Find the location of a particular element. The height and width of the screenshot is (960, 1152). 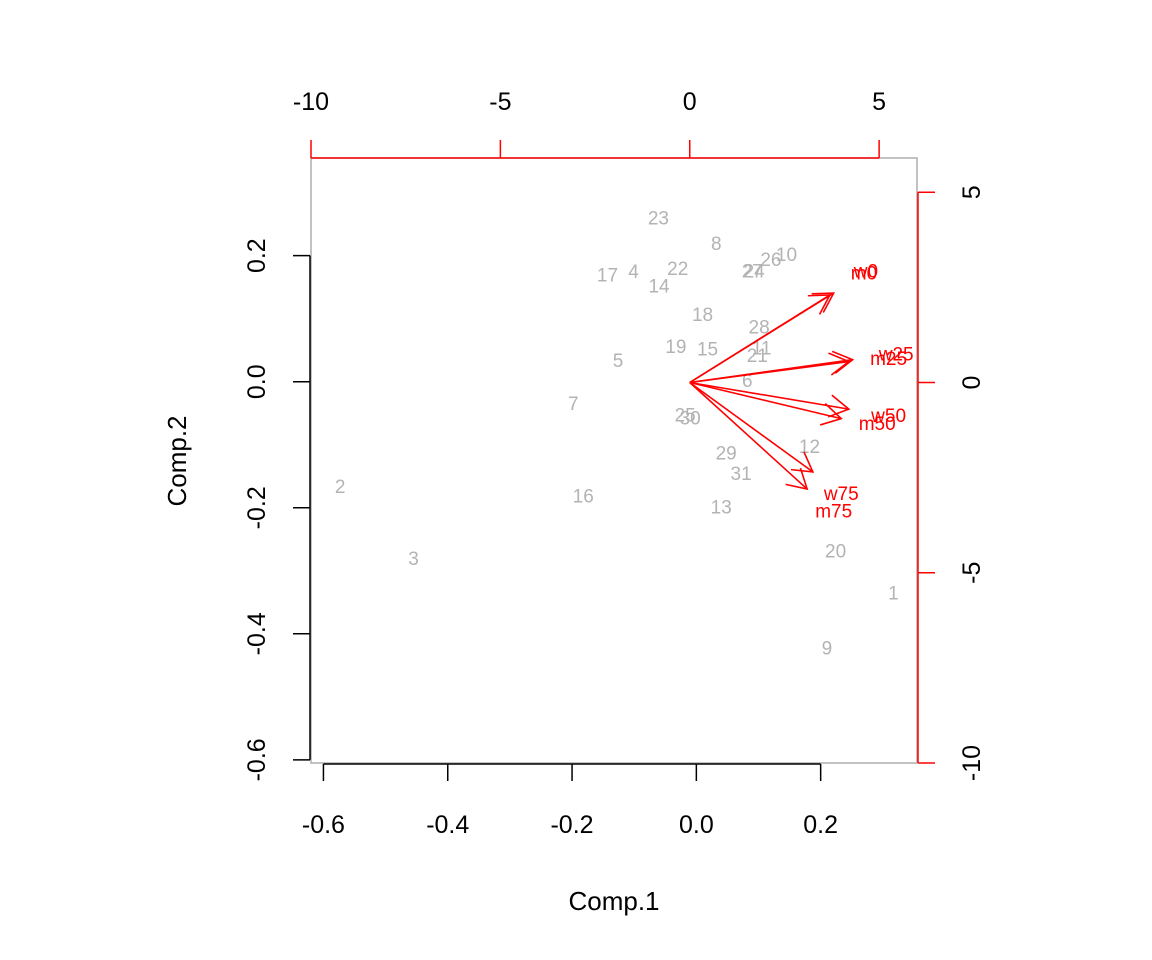

loading-arrowhead-w25 is located at coordinates (843, 362).